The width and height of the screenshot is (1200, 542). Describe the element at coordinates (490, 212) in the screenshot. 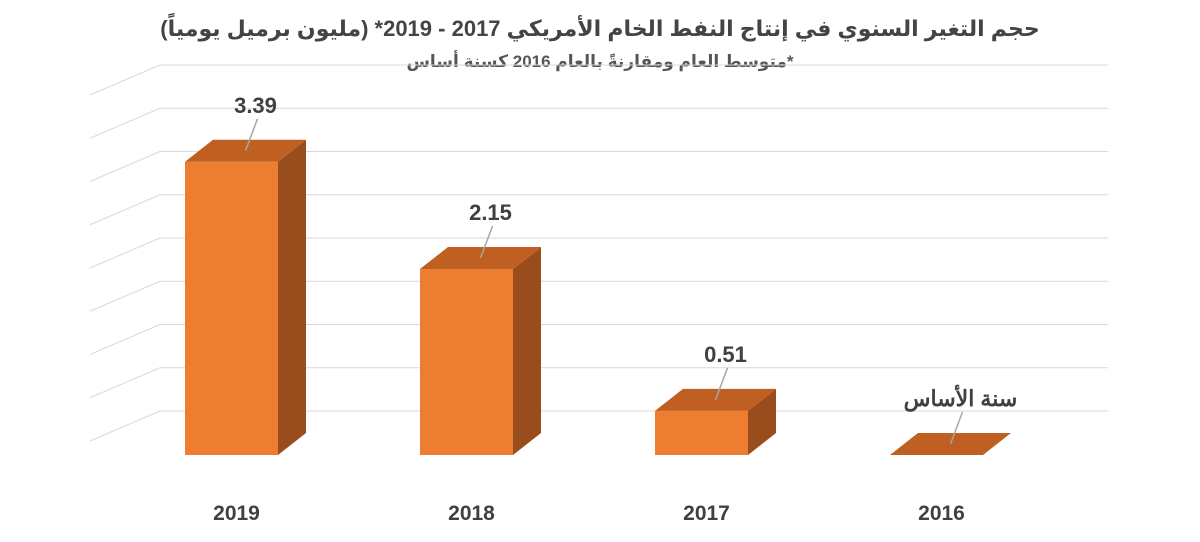

I see `data-label: 2.15` at that location.